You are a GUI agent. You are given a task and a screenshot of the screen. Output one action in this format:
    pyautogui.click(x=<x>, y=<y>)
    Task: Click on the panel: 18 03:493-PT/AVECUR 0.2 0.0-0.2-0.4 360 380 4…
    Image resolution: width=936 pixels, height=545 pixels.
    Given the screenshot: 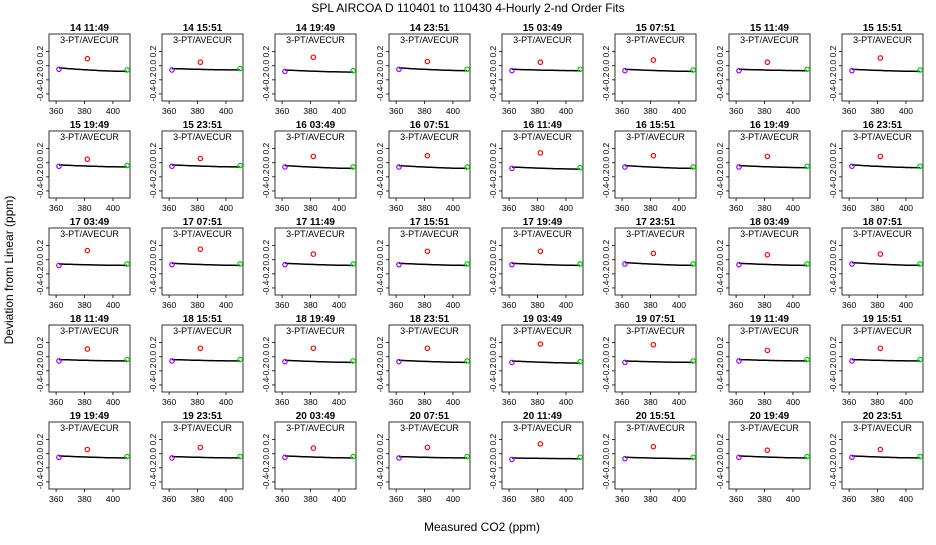 What is the action you would take?
    pyautogui.click(x=763, y=263)
    